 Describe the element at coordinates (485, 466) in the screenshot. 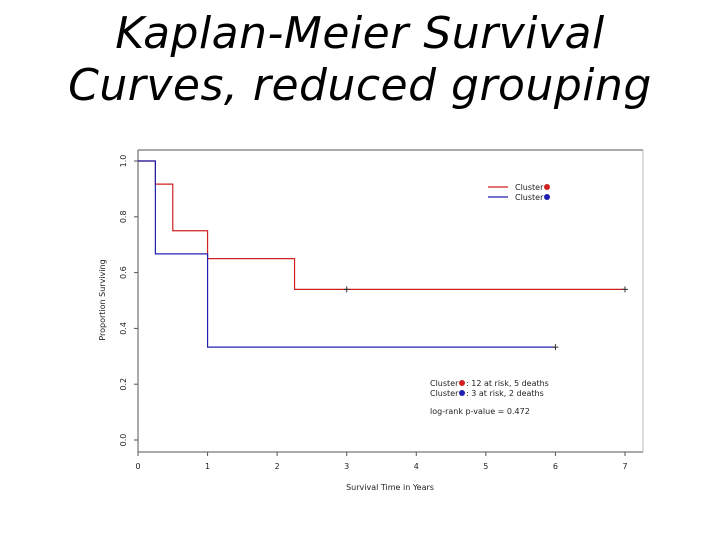

I see `x-tick-label: 5` at that location.